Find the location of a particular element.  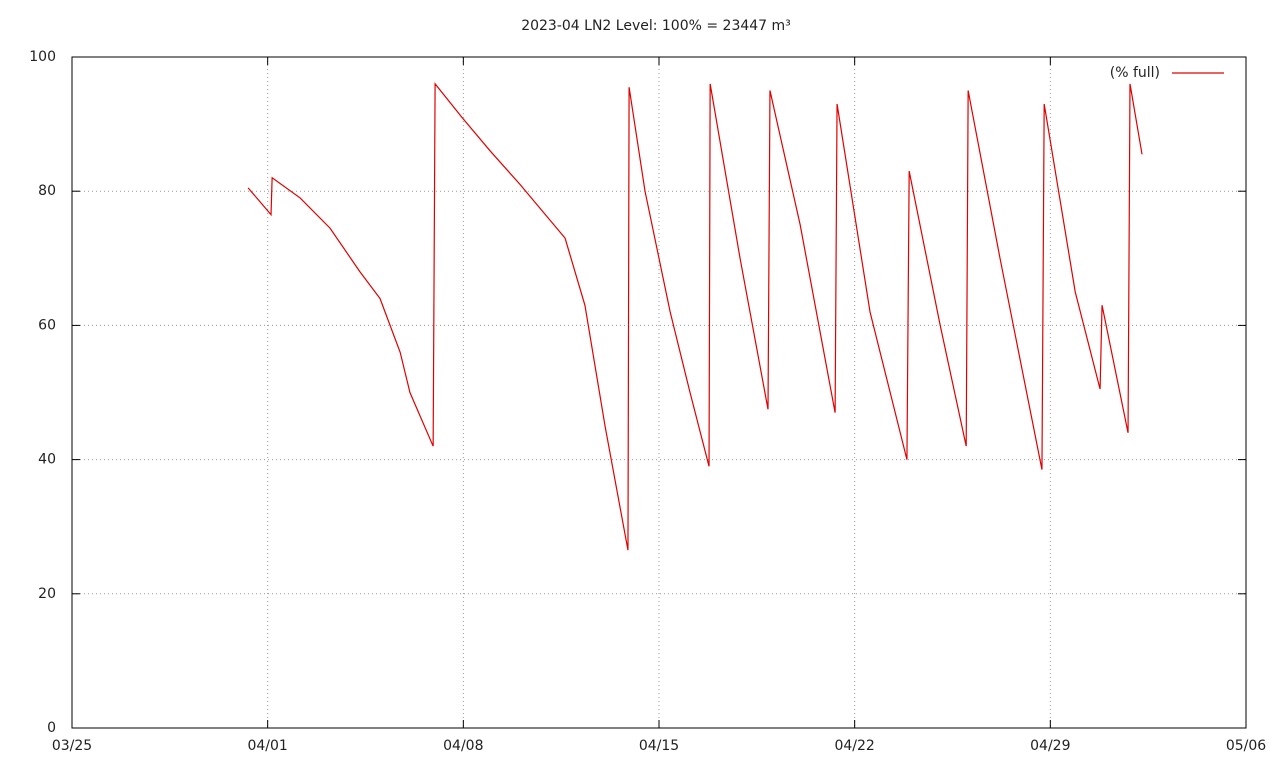

y-tick-label: 20 is located at coordinates (47, 594).